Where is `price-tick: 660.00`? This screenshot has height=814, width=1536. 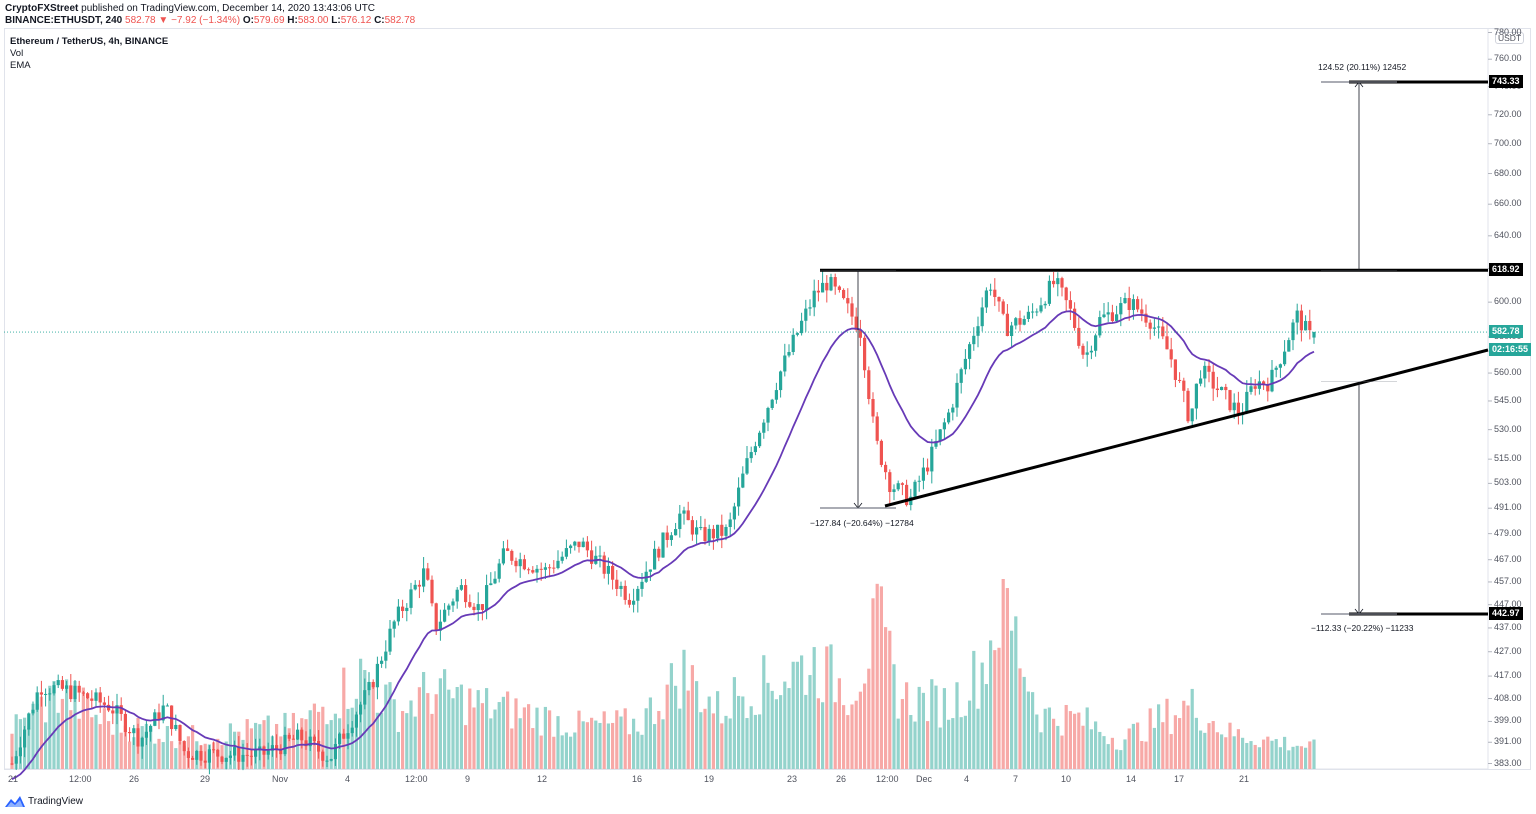
price-tick: 660.00 is located at coordinates (1508, 203).